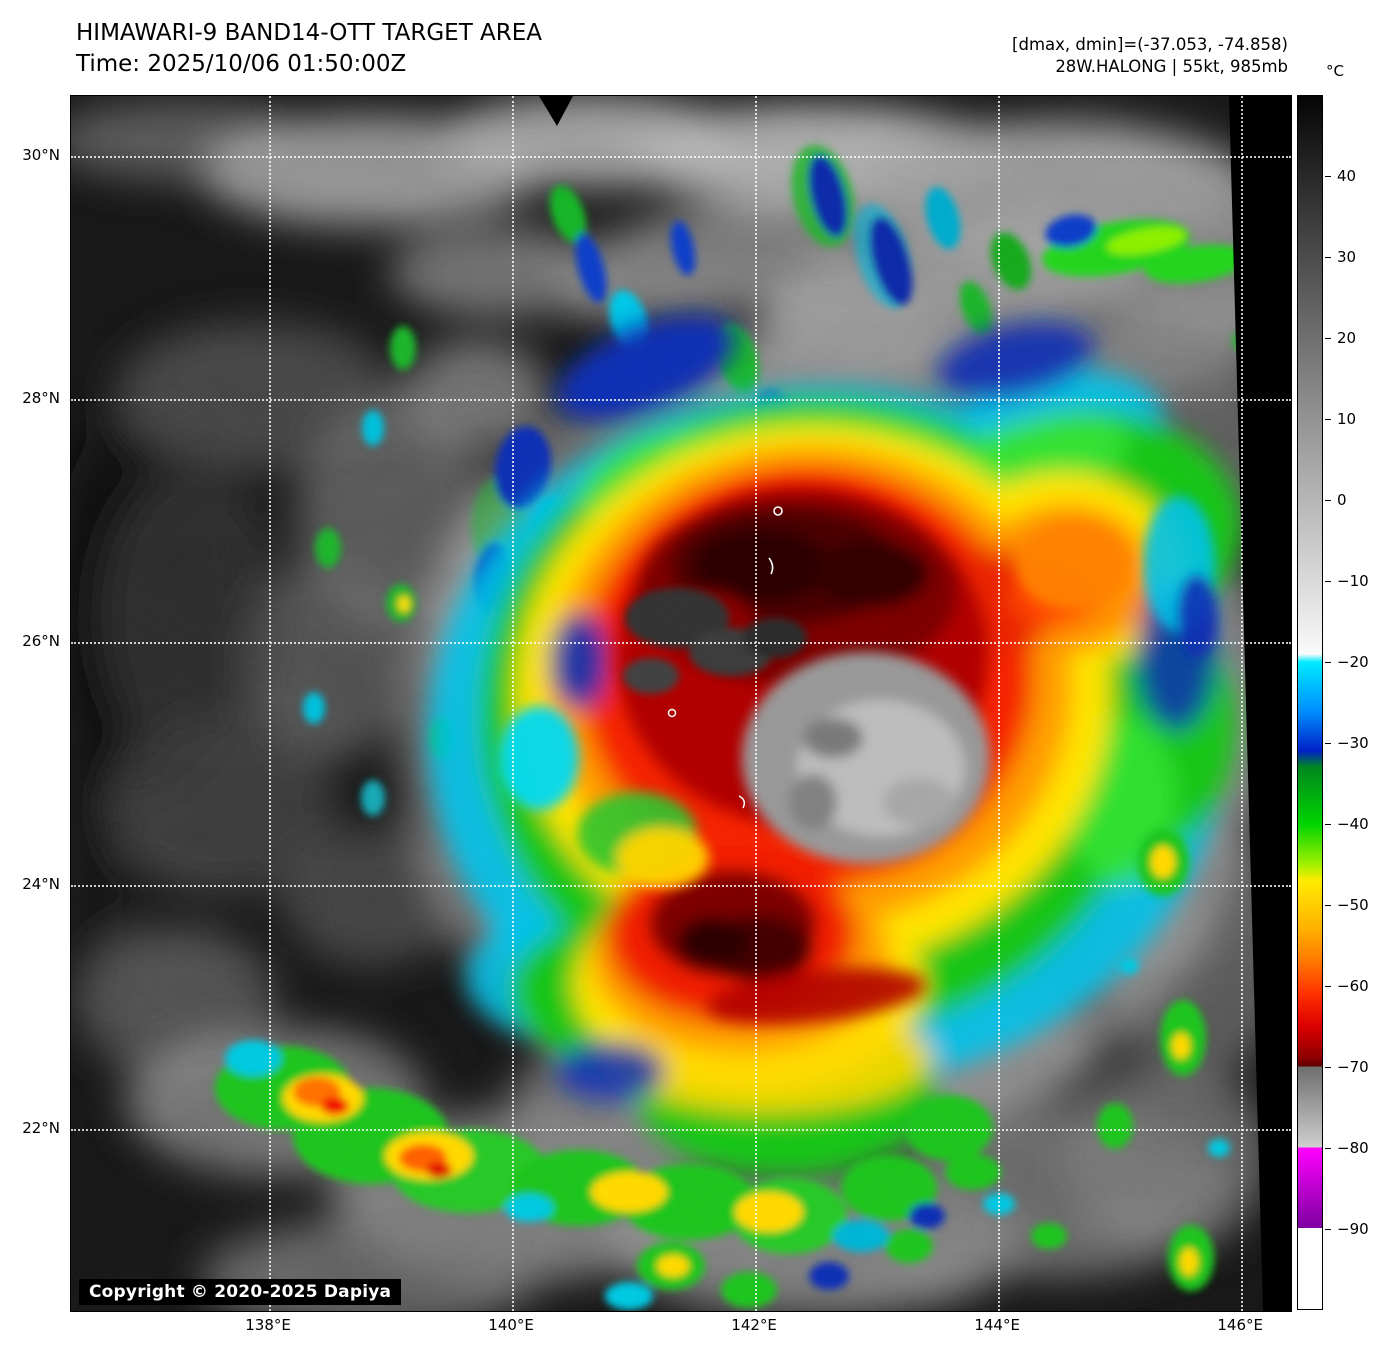 The height and width of the screenshot is (1359, 1390). What do you see at coordinates (1353, 905) in the screenshot?
I see `colorbar-tick-label: −50` at bounding box center [1353, 905].